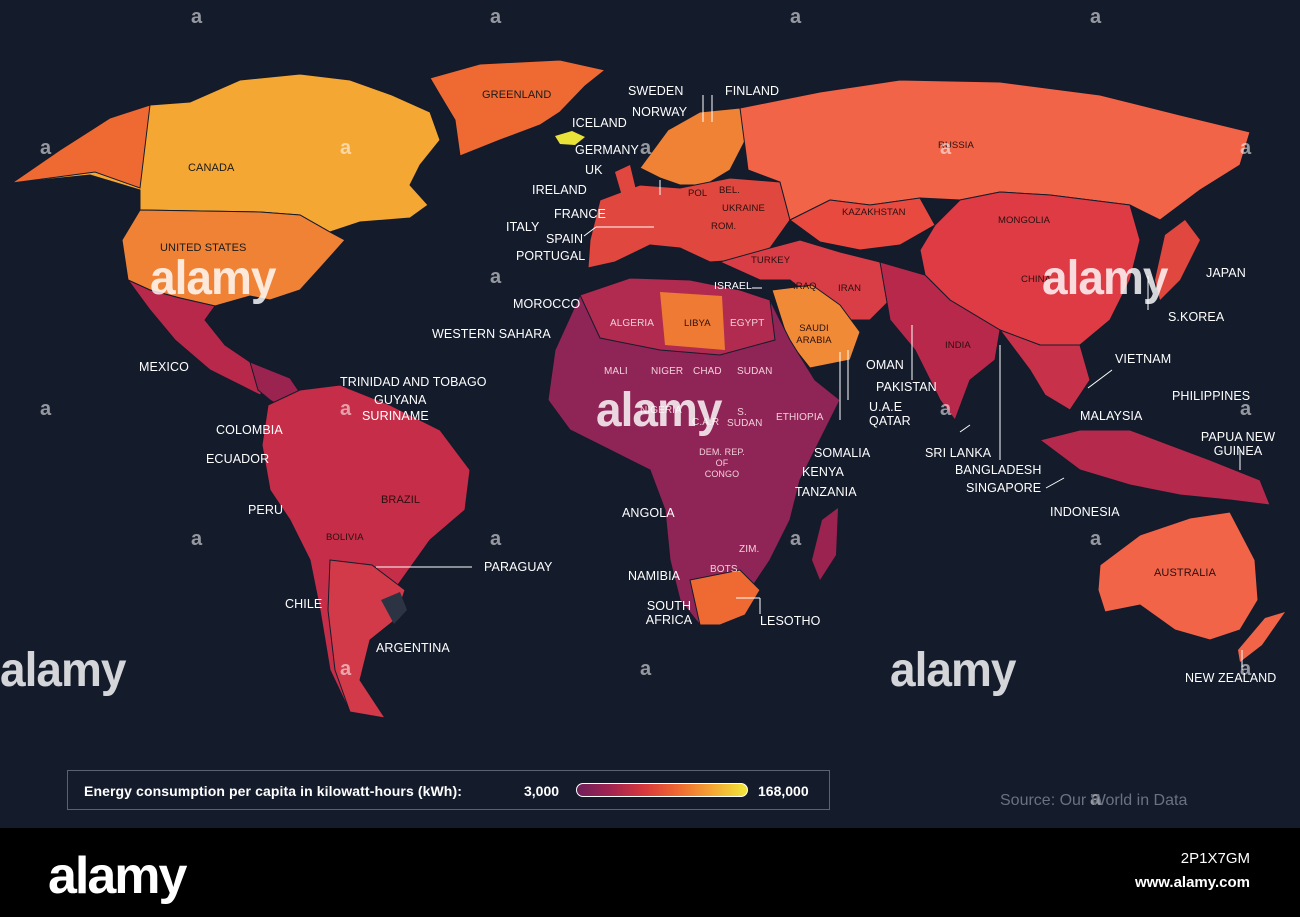  Describe the element at coordinates (745, 418) in the screenshot. I see `label-s-sudan: S. SUDAN` at that location.